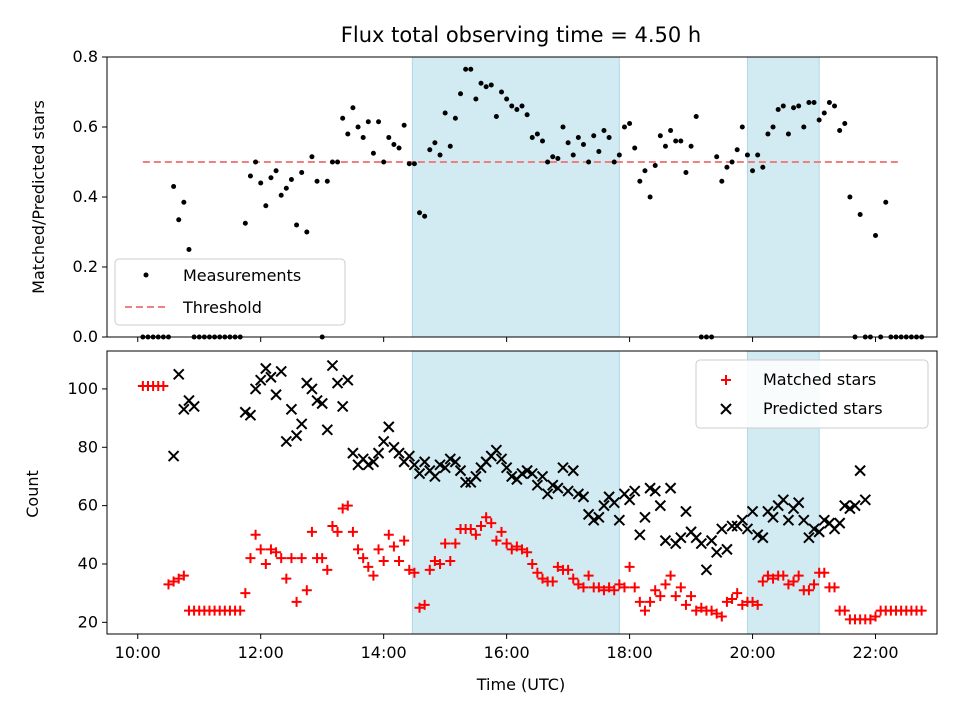  I want to click on y-tick-label: 20, so click(88, 621).